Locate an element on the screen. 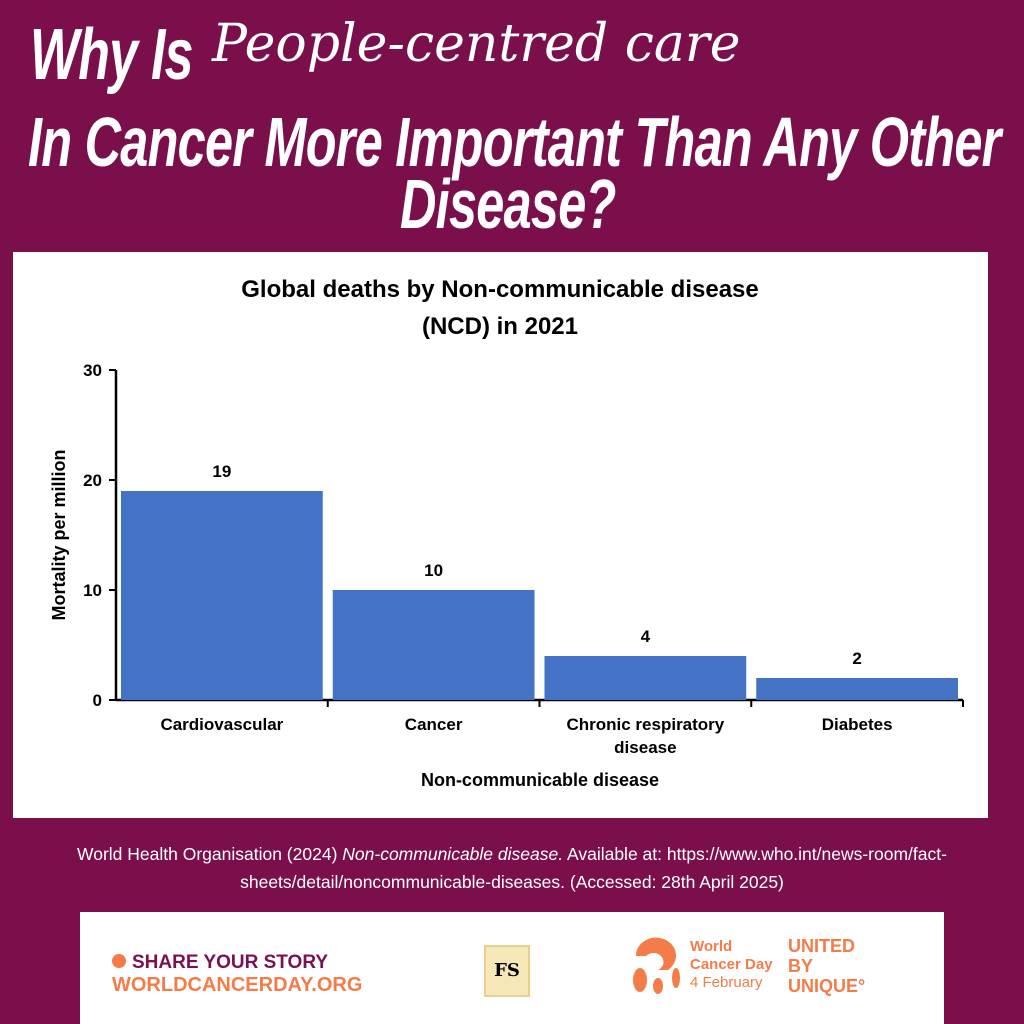  x-tick-label: Cancer is located at coordinates (434, 724).